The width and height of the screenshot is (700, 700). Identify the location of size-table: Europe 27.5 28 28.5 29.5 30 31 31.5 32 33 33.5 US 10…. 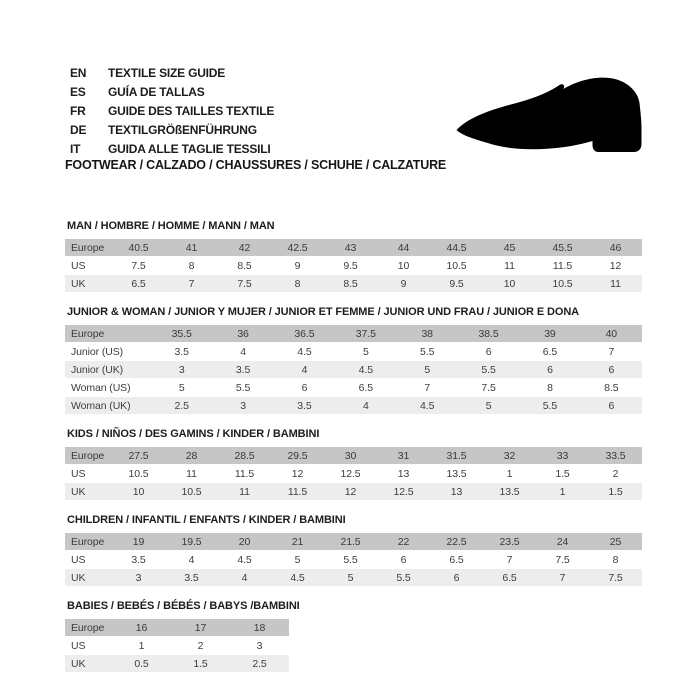
(353, 474).